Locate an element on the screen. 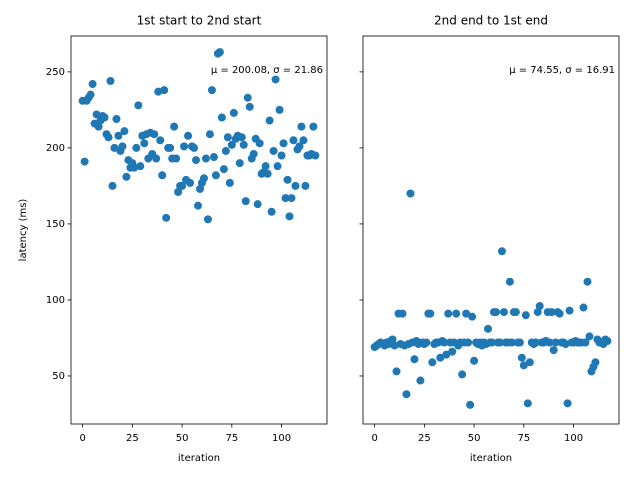 The height and width of the screenshot is (480, 640). chart-title: 1st start to 2nd start is located at coordinates (199, 21).